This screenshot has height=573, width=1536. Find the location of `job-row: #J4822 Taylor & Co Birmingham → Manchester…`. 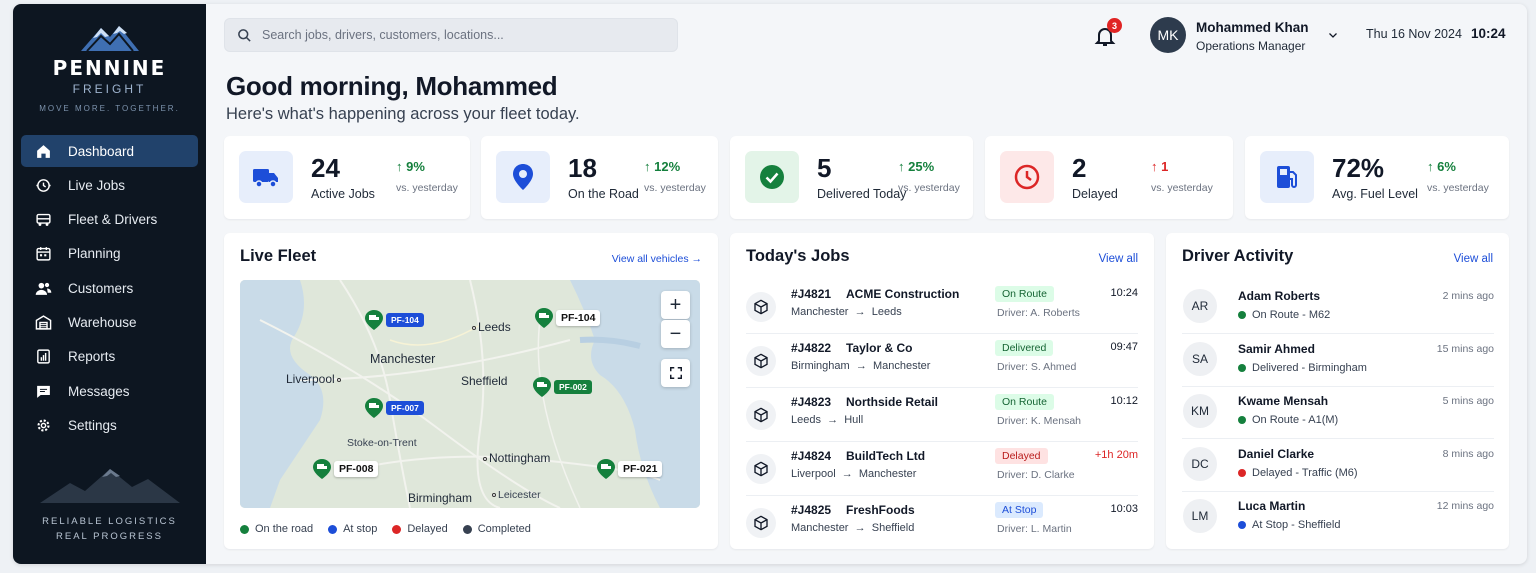

job-row: #J4822 Taylor & Co Birmingham → Manchester… is located at coordinates (942, 361).